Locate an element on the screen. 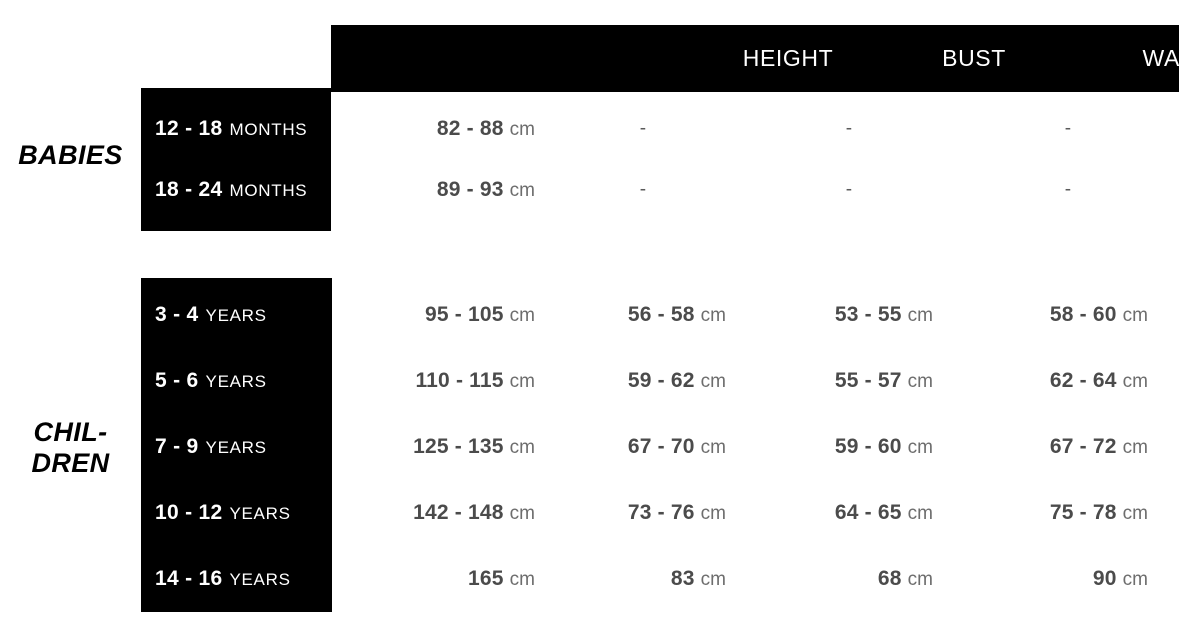 This screenshot has width=1200, height=642. cell-children-2-height: 125 - 135 cm is located at coordinates (385, 447).